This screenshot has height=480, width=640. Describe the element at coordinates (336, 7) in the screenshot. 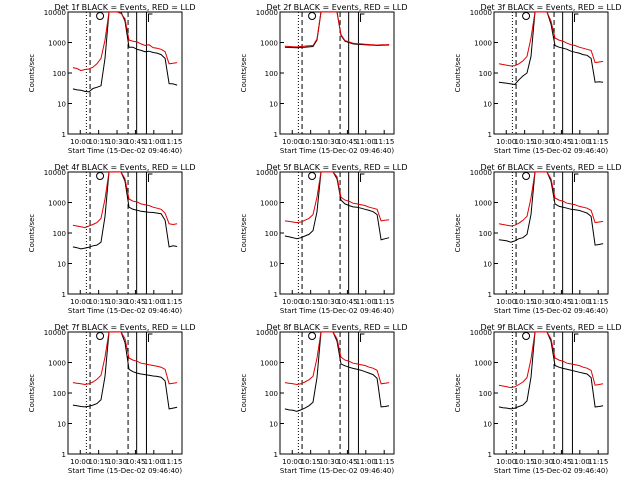

I see `panel-title: Det 2f BLACK = Events, RED = LLD` at that location.